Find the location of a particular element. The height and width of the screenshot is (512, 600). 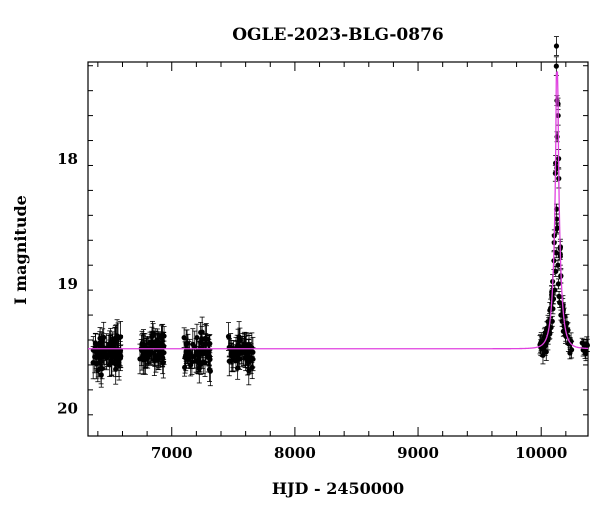

x-tick-label: 9000 is located at coordinates (418, 453).